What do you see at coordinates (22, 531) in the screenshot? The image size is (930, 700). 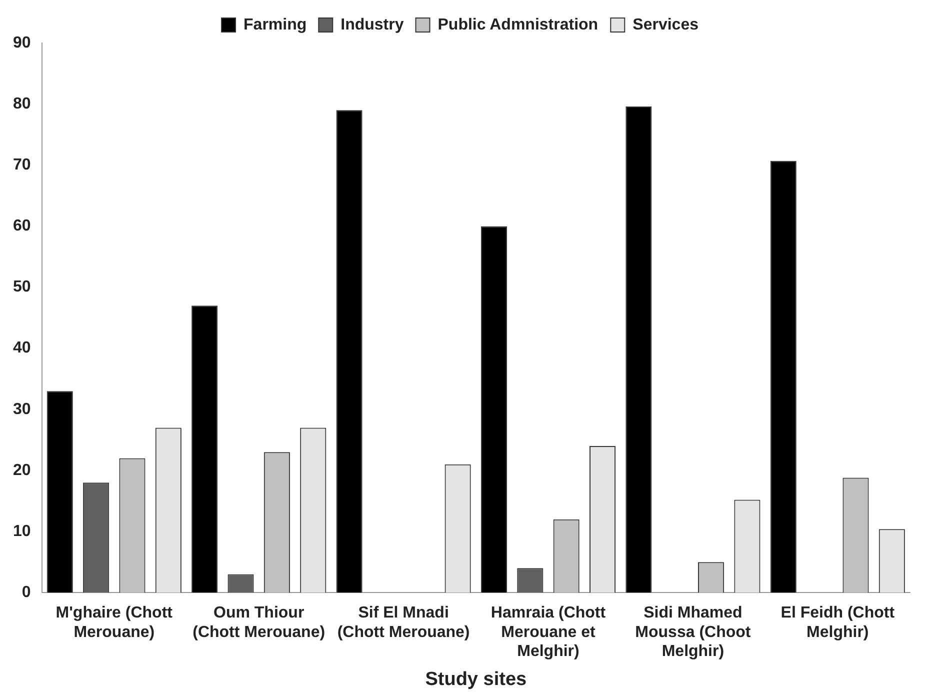 I see `y-tick-label: 10` at bounding box center [22, 531].